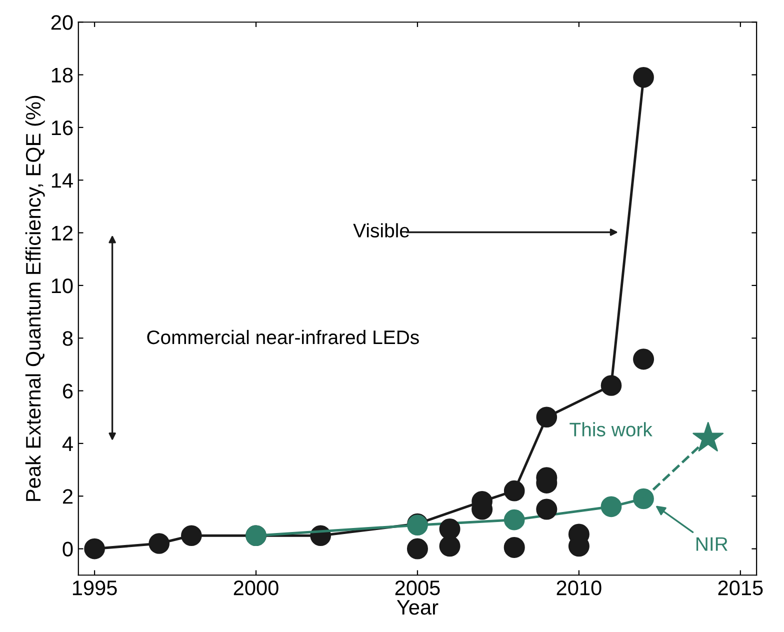  What do you see at coordinates (67, 496) in the screenshot?
I see `y-tick-label: 2` at bounding box center [67, 496].